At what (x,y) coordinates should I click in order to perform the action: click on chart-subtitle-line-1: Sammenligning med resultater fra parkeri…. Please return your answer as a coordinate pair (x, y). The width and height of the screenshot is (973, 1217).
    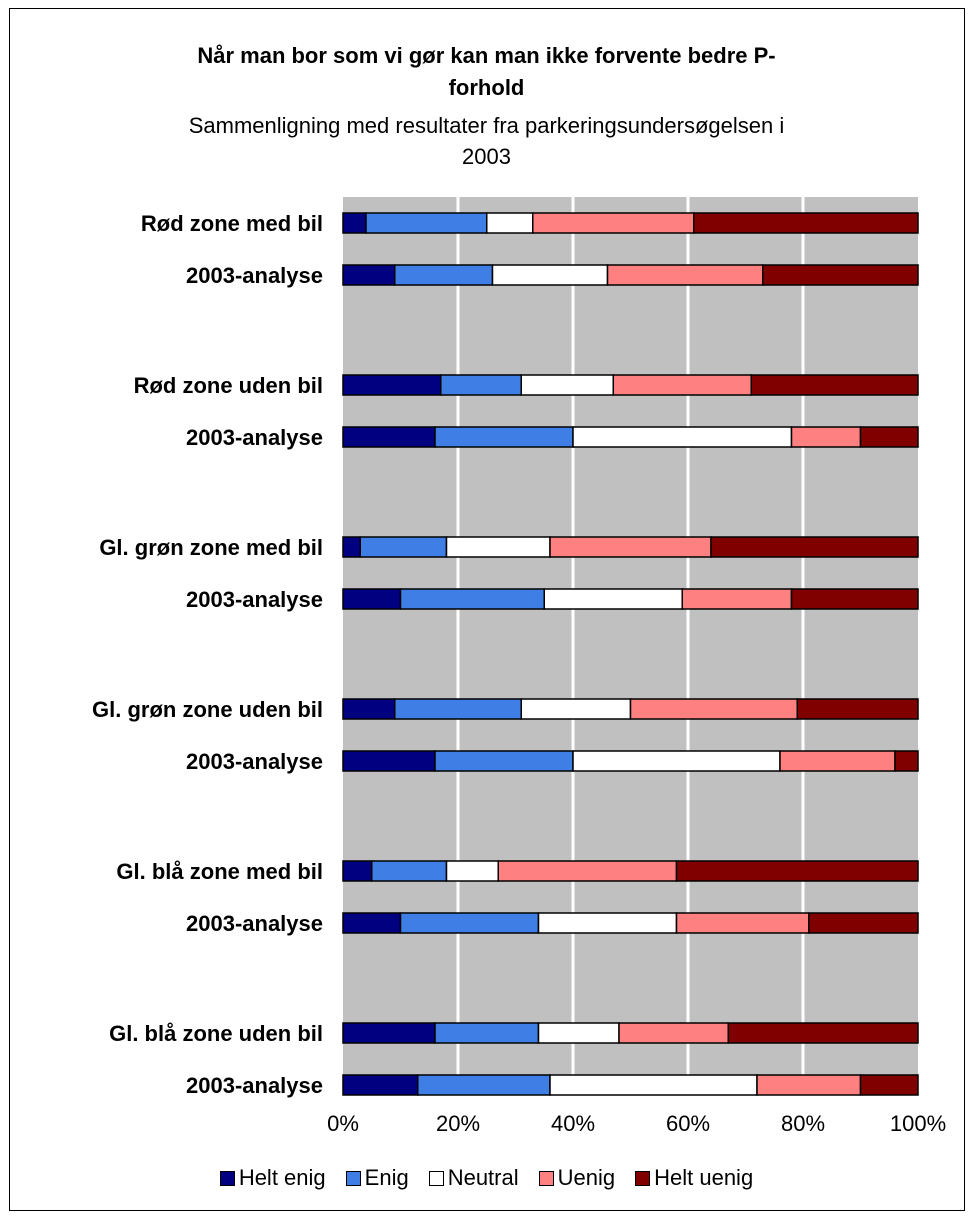
    Looking at the image, I should click on (486, 125).